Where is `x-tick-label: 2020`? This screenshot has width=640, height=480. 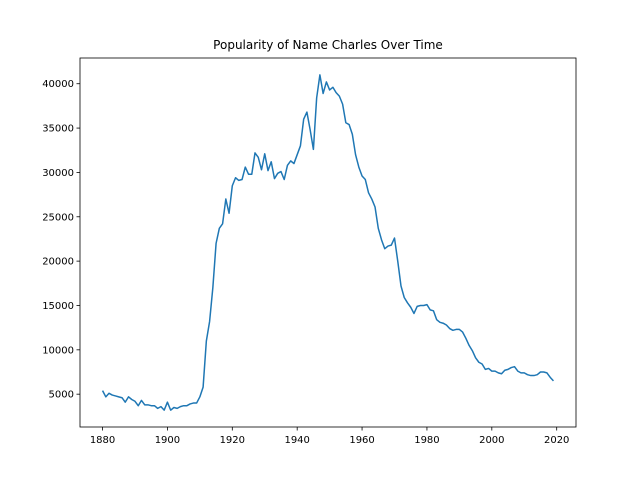
x-tick-label: 2020 is located at coordinates (556, 440).